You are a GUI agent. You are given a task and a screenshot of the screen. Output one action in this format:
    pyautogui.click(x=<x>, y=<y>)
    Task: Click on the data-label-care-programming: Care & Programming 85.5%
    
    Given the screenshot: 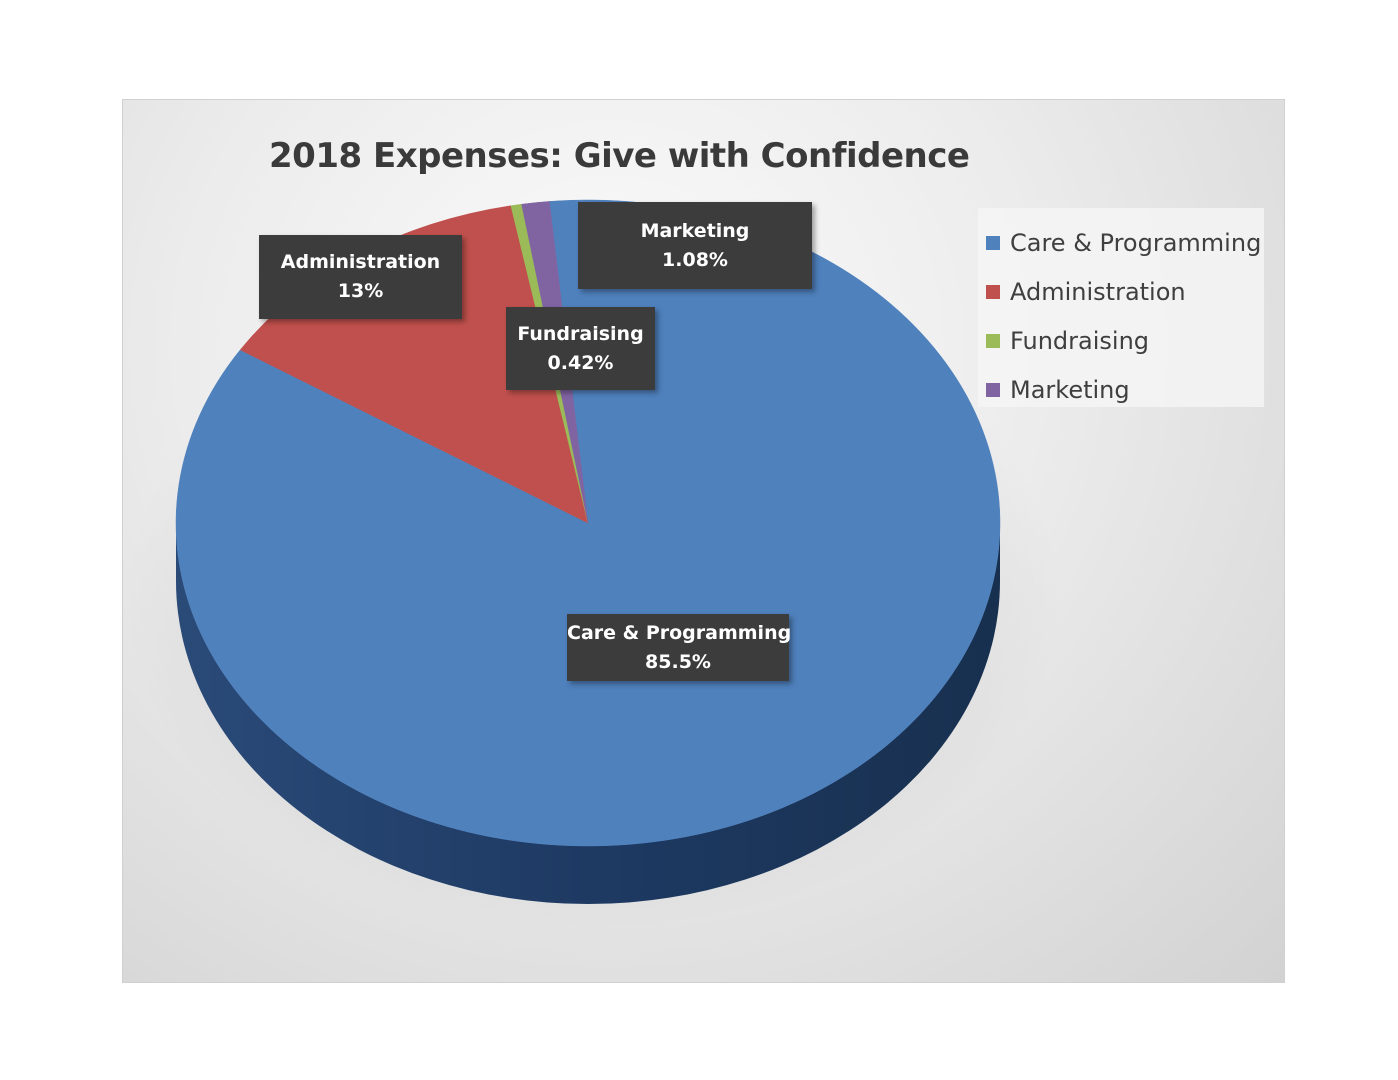 What is the action you would take?
    pyautogui.click(x=679, y=647)
    